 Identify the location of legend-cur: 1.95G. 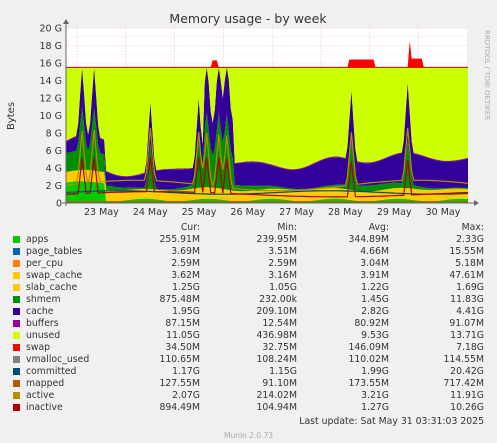
(186, 311).